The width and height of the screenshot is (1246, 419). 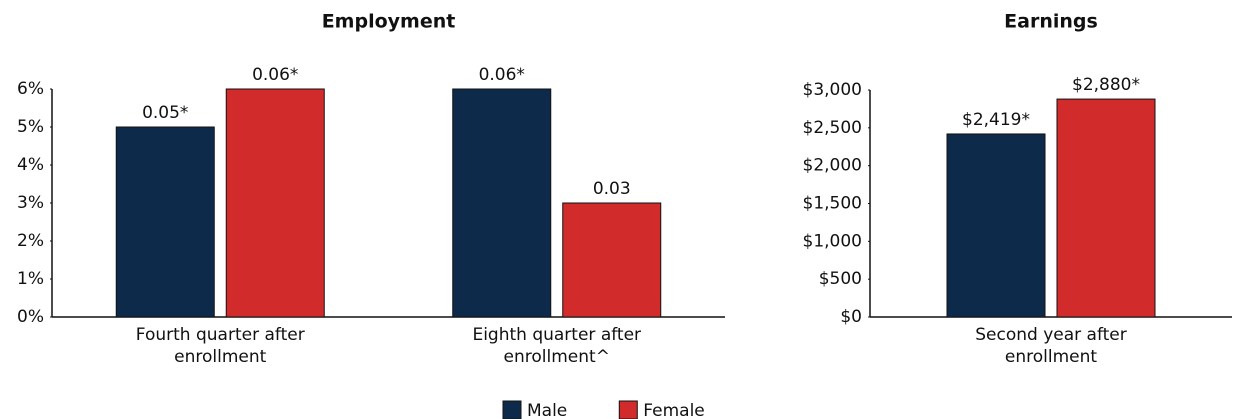 What do you see at coordinates (1051, 22) in the screenshot?
I see `chart-title: Earnings` at bounding box center [1051, 22].